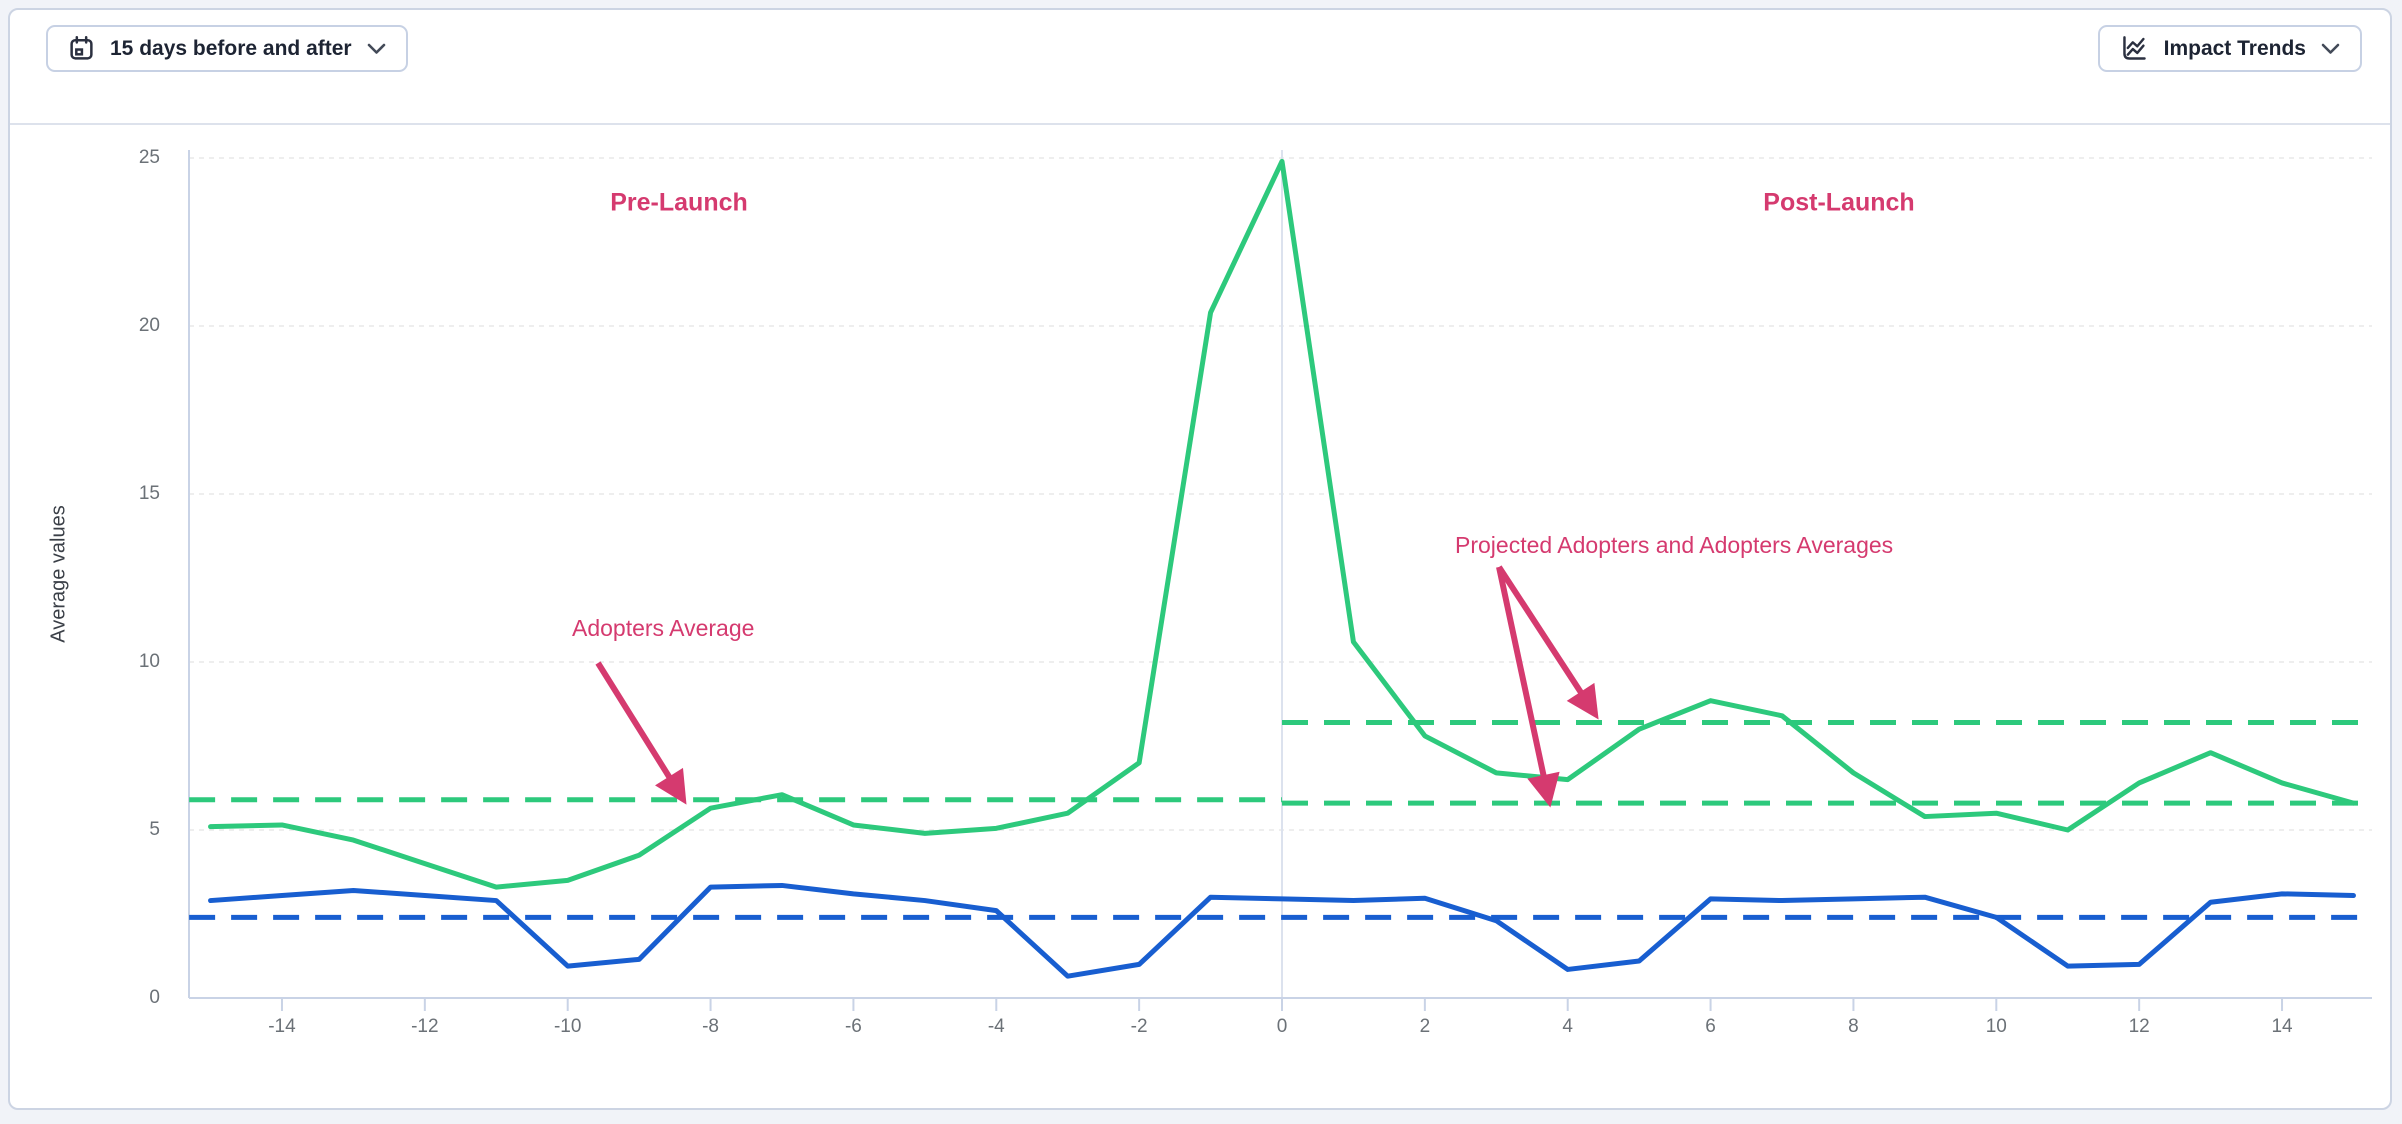 This screenshot has height=1124, width=2402. Describe the element at coordinates (154, 829) in the screenshot. I see `y-tick-label-5: 5` at that location.